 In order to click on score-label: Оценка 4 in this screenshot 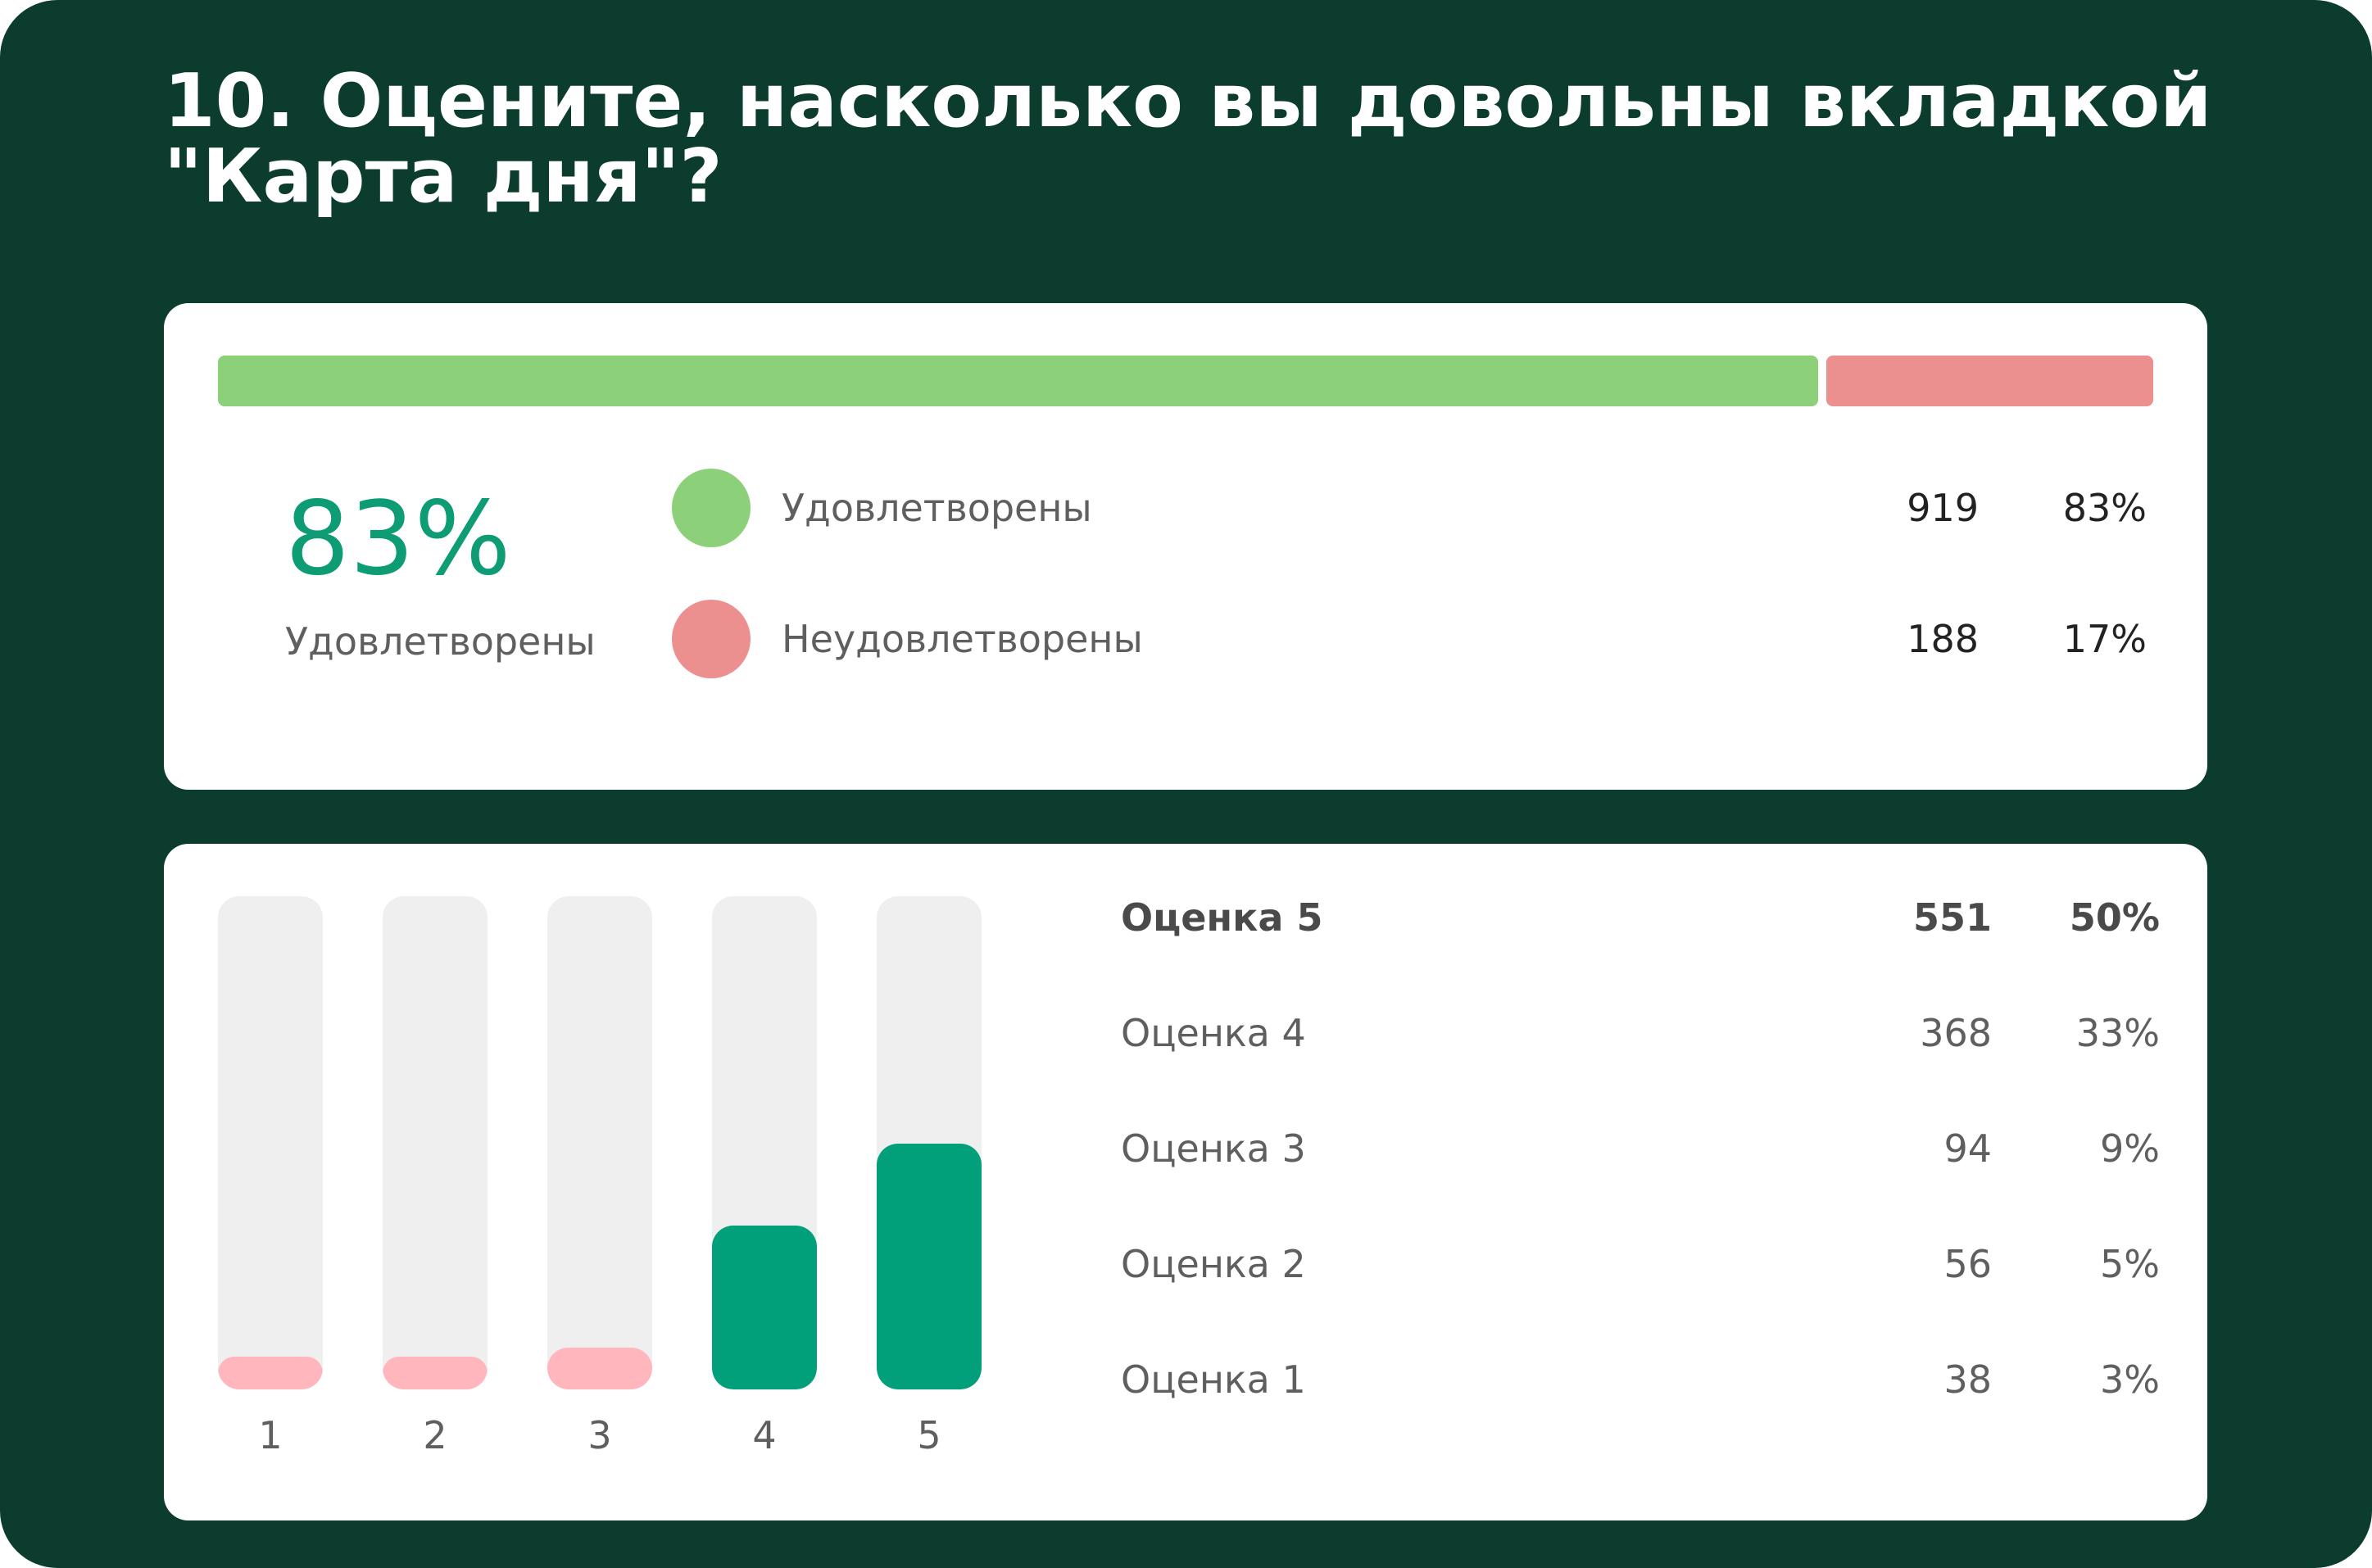, I will do `click(1213, 1033)`.